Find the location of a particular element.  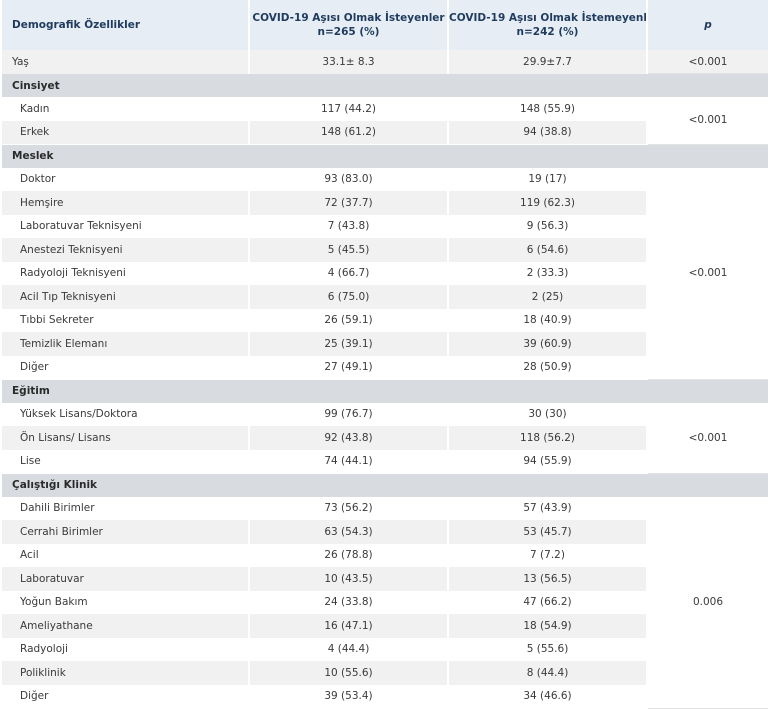

value-cell: 94 (55.9) is located at coordinates (547, 461).